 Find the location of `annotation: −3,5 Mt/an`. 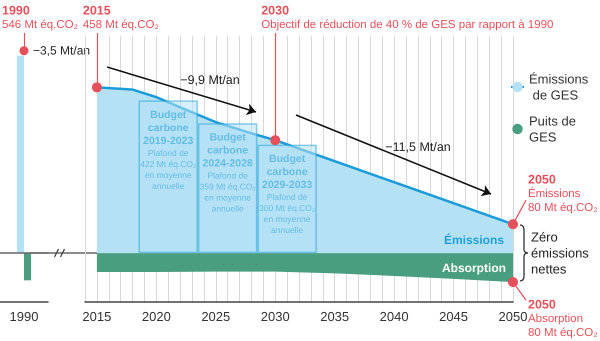

annotation: −3,5 Mt/an is located at coordinates (61, 51).